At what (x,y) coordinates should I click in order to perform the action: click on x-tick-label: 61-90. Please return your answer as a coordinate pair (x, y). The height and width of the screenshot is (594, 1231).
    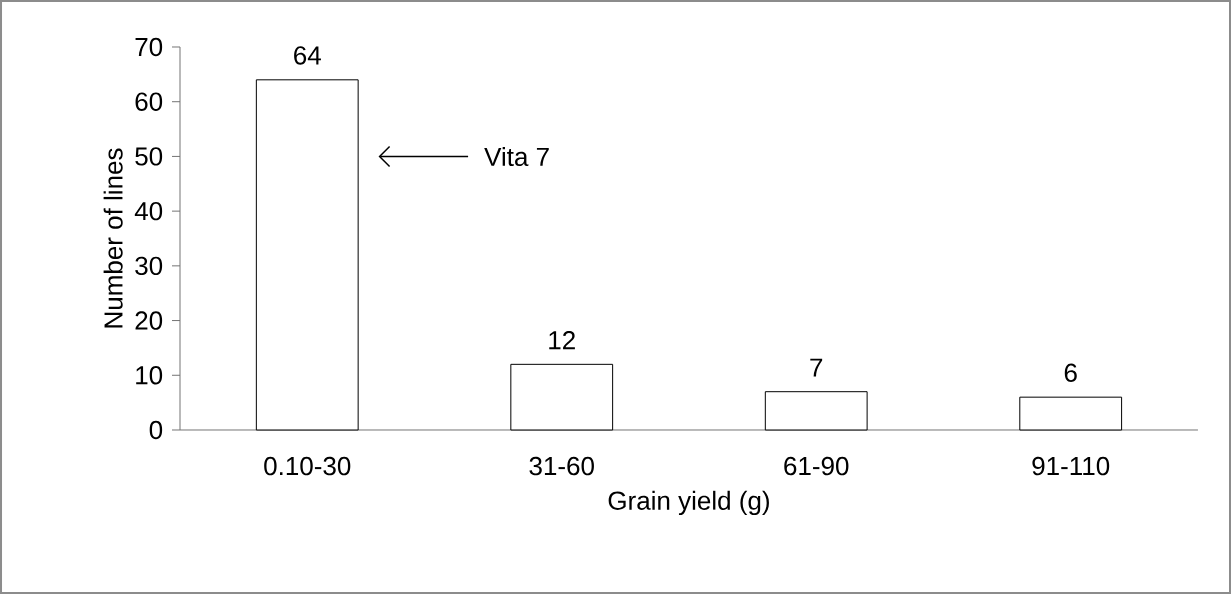
    Looking at the image, I should click on (816, 466).